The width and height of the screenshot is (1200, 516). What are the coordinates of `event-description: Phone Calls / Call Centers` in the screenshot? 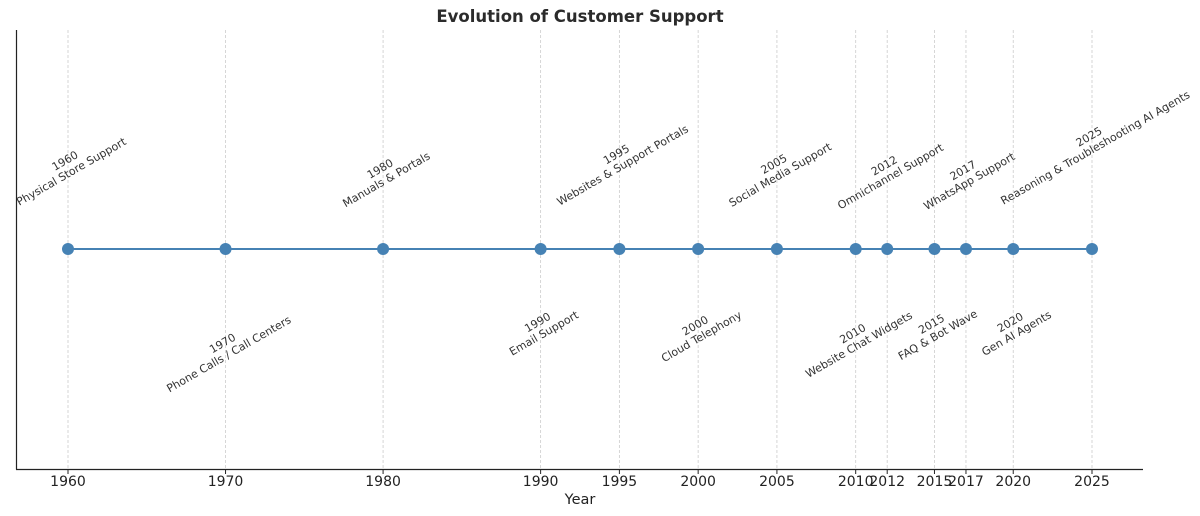 It's located at (228, 354).